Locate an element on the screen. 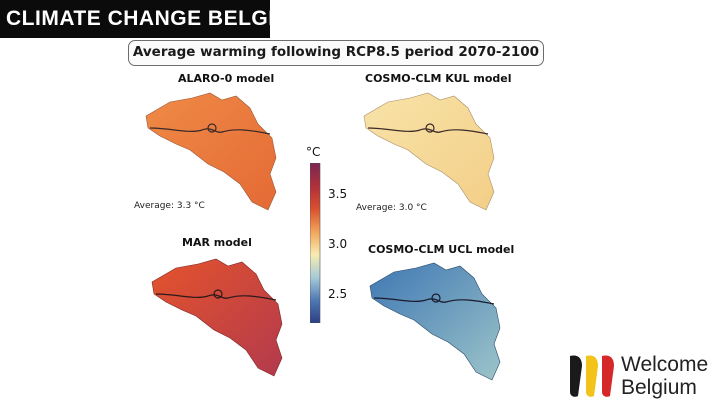  colorbar-ramp is located at coordinates (315, 243).